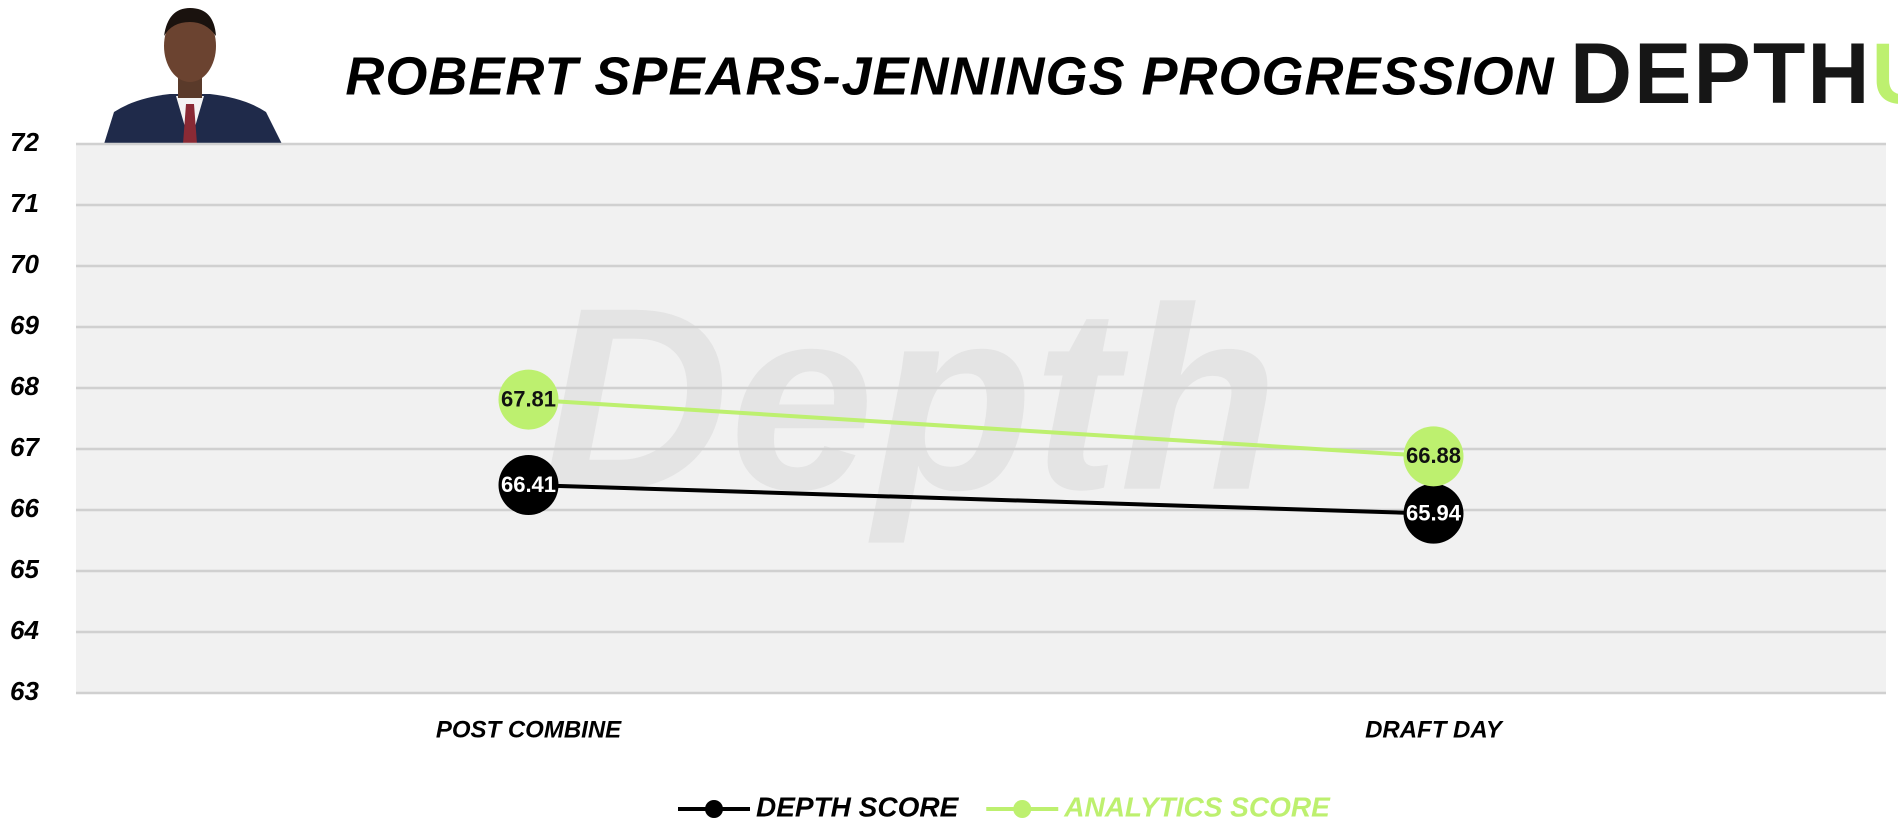  Describe the element at coordinates (858, 806) in the screenshot. I see `legend-label: DEPTH SCORE` at that location.